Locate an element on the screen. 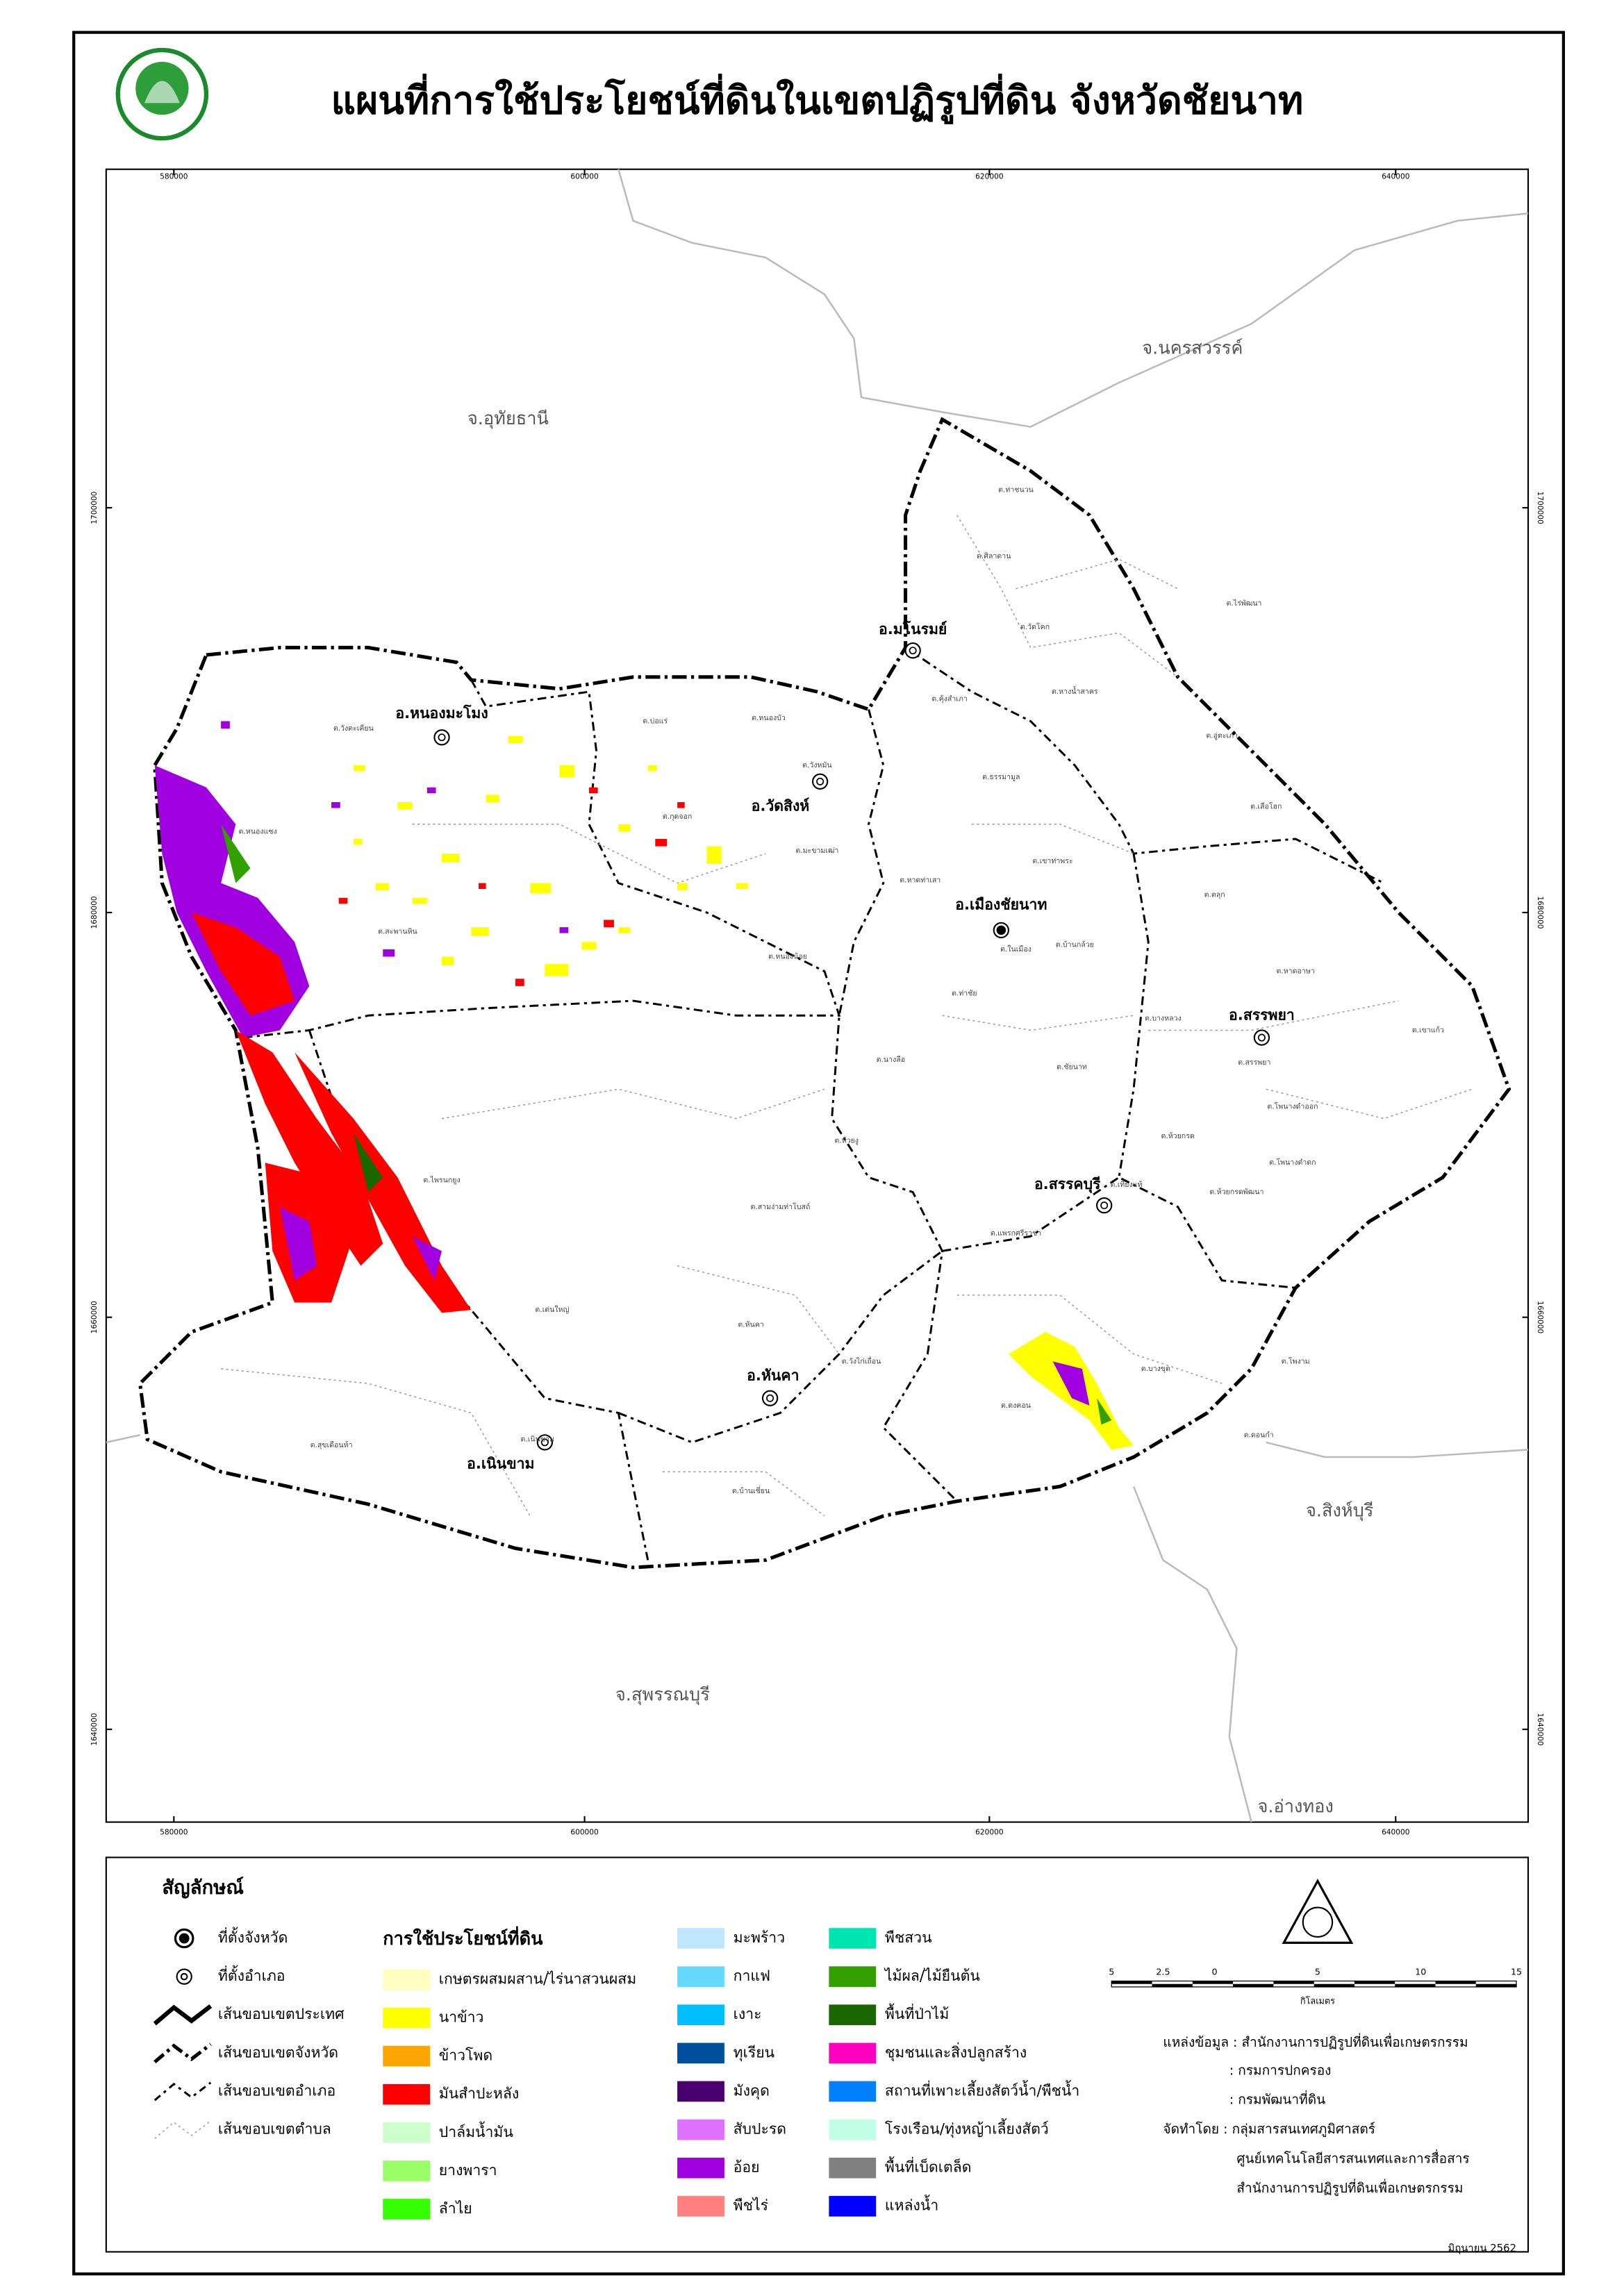 The image size is (1624, 2296). coord-y-label: 1680000 is located at coordinates (95, 913).